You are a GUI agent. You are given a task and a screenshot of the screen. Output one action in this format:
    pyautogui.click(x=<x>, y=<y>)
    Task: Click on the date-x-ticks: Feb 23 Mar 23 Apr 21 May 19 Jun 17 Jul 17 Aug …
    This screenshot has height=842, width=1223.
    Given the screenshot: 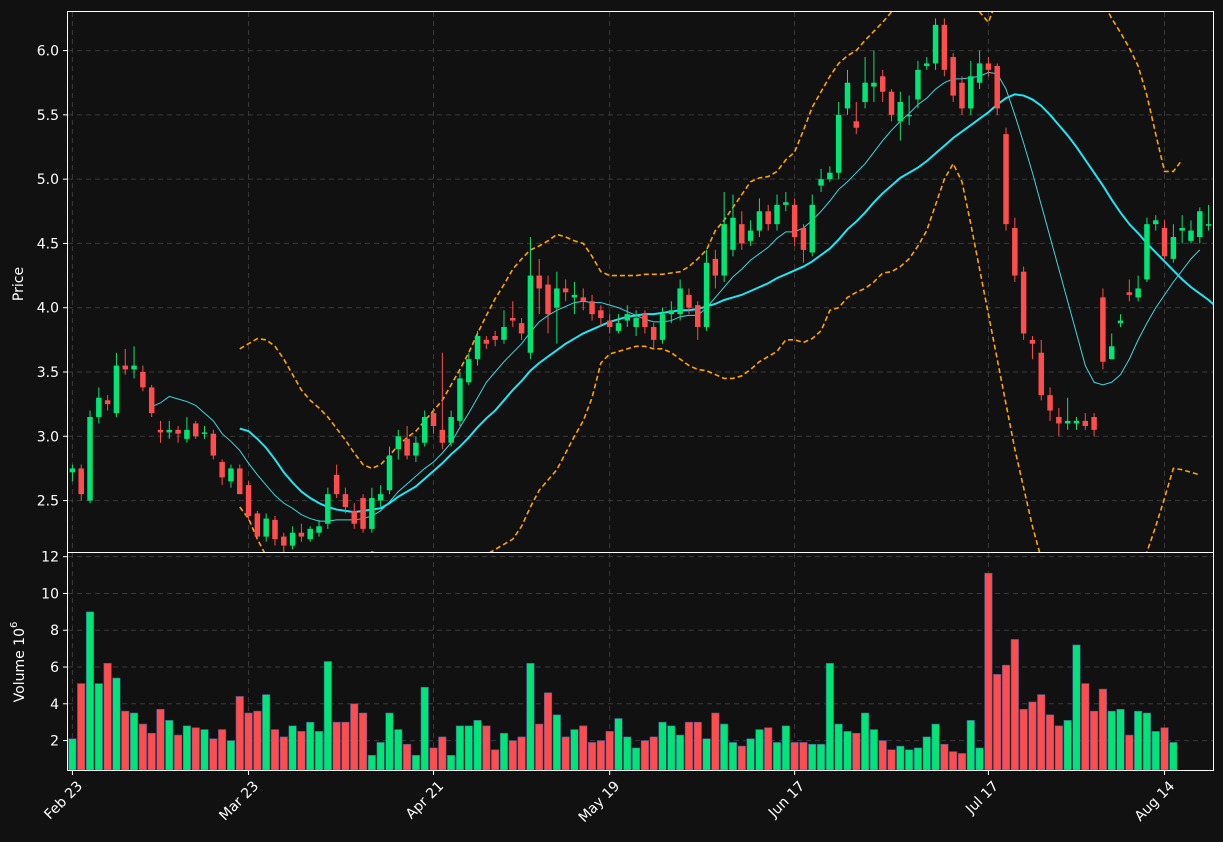 What is the action you would take?
    pyautogui.click(x=609, y=798)
    